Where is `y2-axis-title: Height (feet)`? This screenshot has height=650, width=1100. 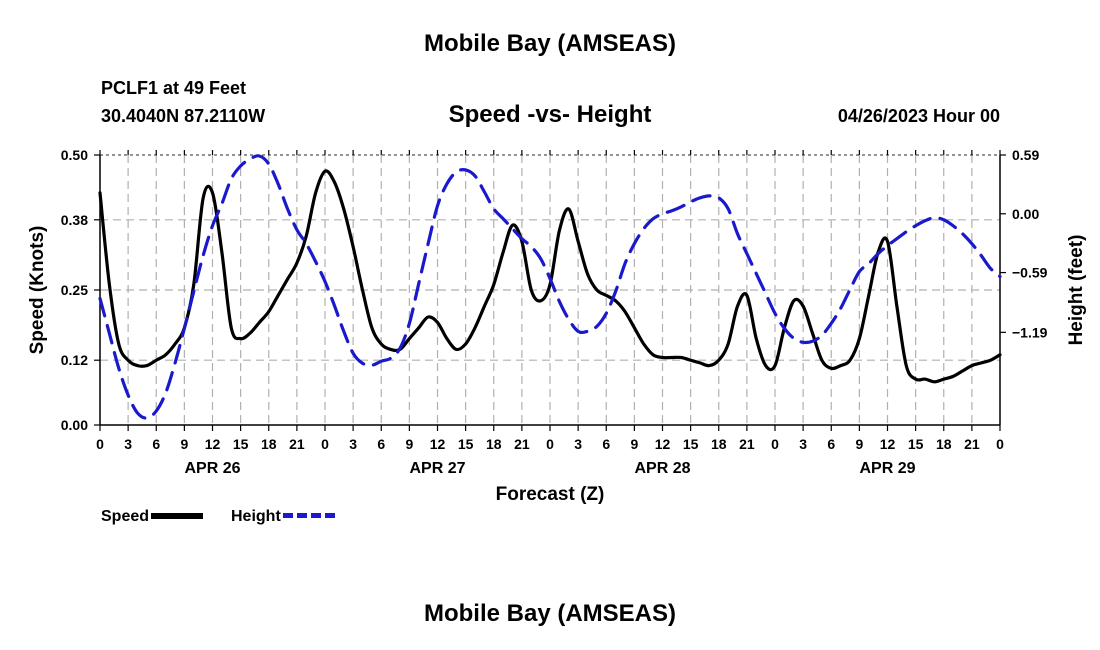
y2-axis-title: Height (feet) is located at coordinates (1076, 290).